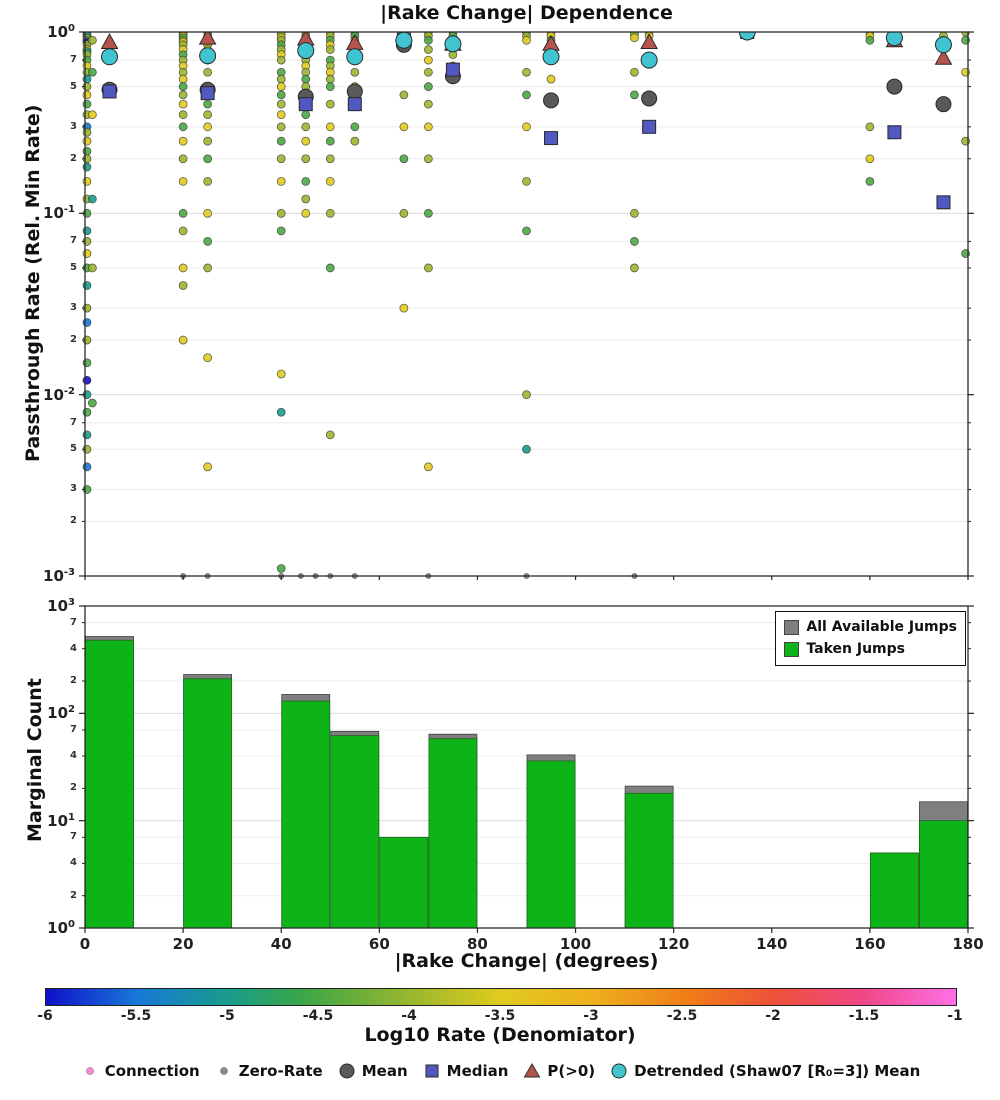  What do you see at coordinates (500, 1035) in the screenshot?
I see `colorbar-label: Log10 Rate (Denomiator)` at bounding box center [500, 1035].